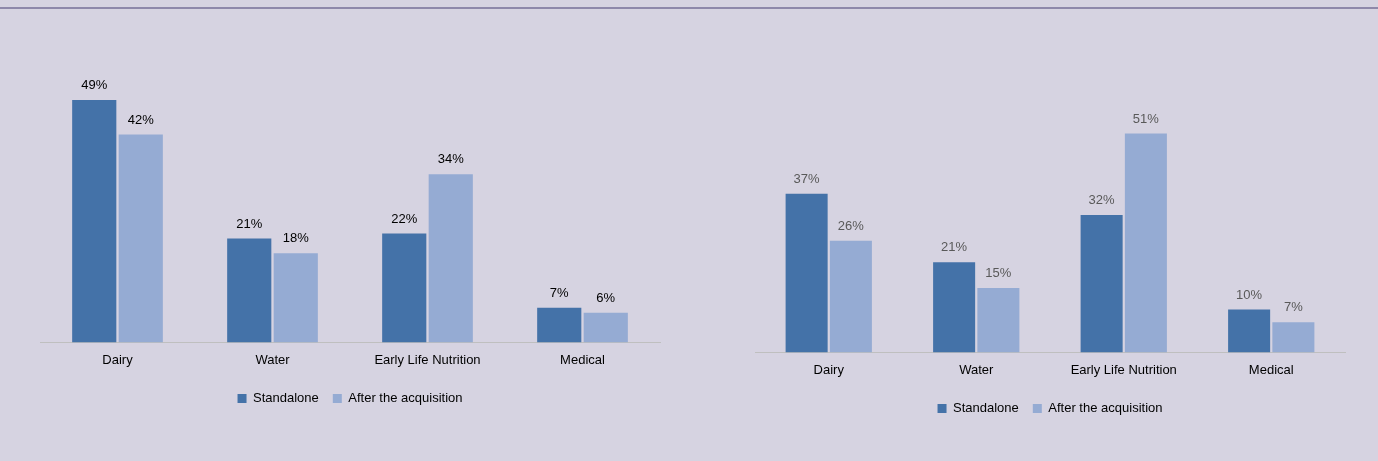 Image resolution: width=1378 pixels, height=461 pixels. Describe the element at coordinates (807, 178) in the screenshot. I see `data-label: 37%` at that location.